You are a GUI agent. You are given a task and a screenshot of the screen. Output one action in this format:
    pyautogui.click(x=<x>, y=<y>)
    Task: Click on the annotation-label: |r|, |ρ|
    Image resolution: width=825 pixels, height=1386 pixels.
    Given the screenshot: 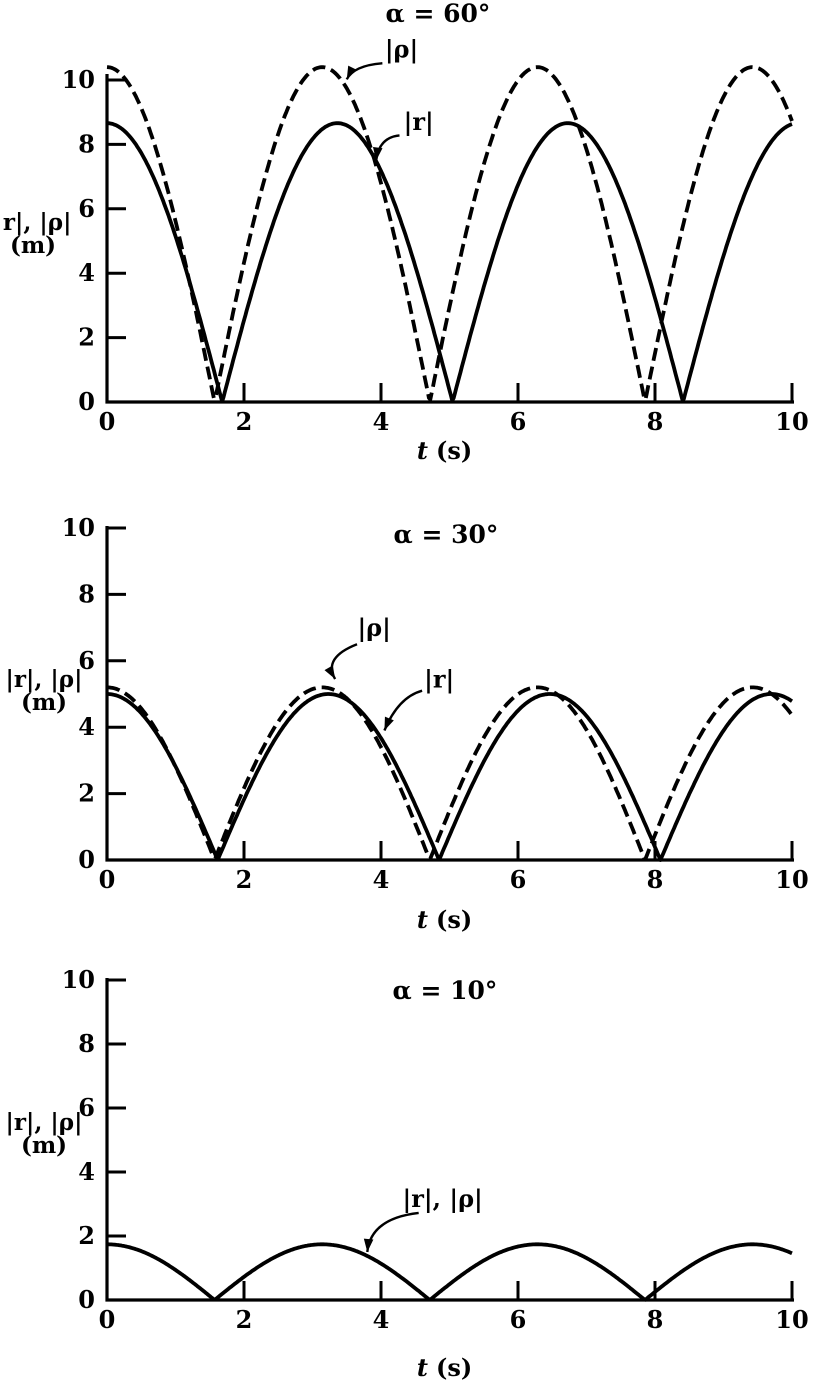 What is the action you would take?
    pyautogui.click(x=443, y=1198)
    